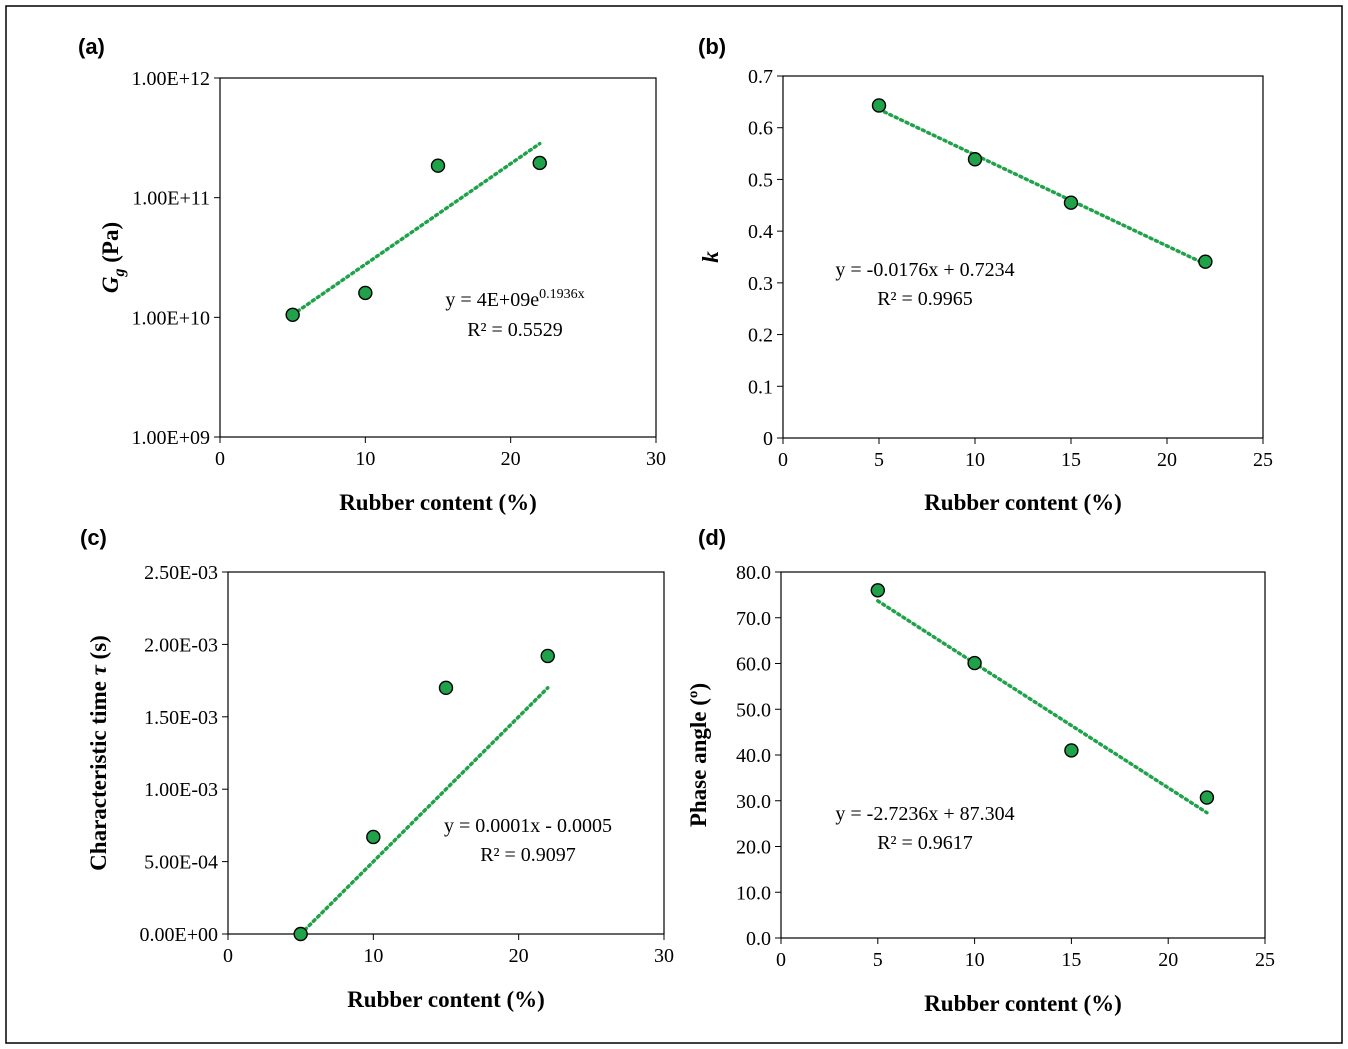 The width and height of the screenshot is (1348, 1049). Describe the element at coordinates (712, 537) in the screenshot. I see `panel-label: (d)` at that location.